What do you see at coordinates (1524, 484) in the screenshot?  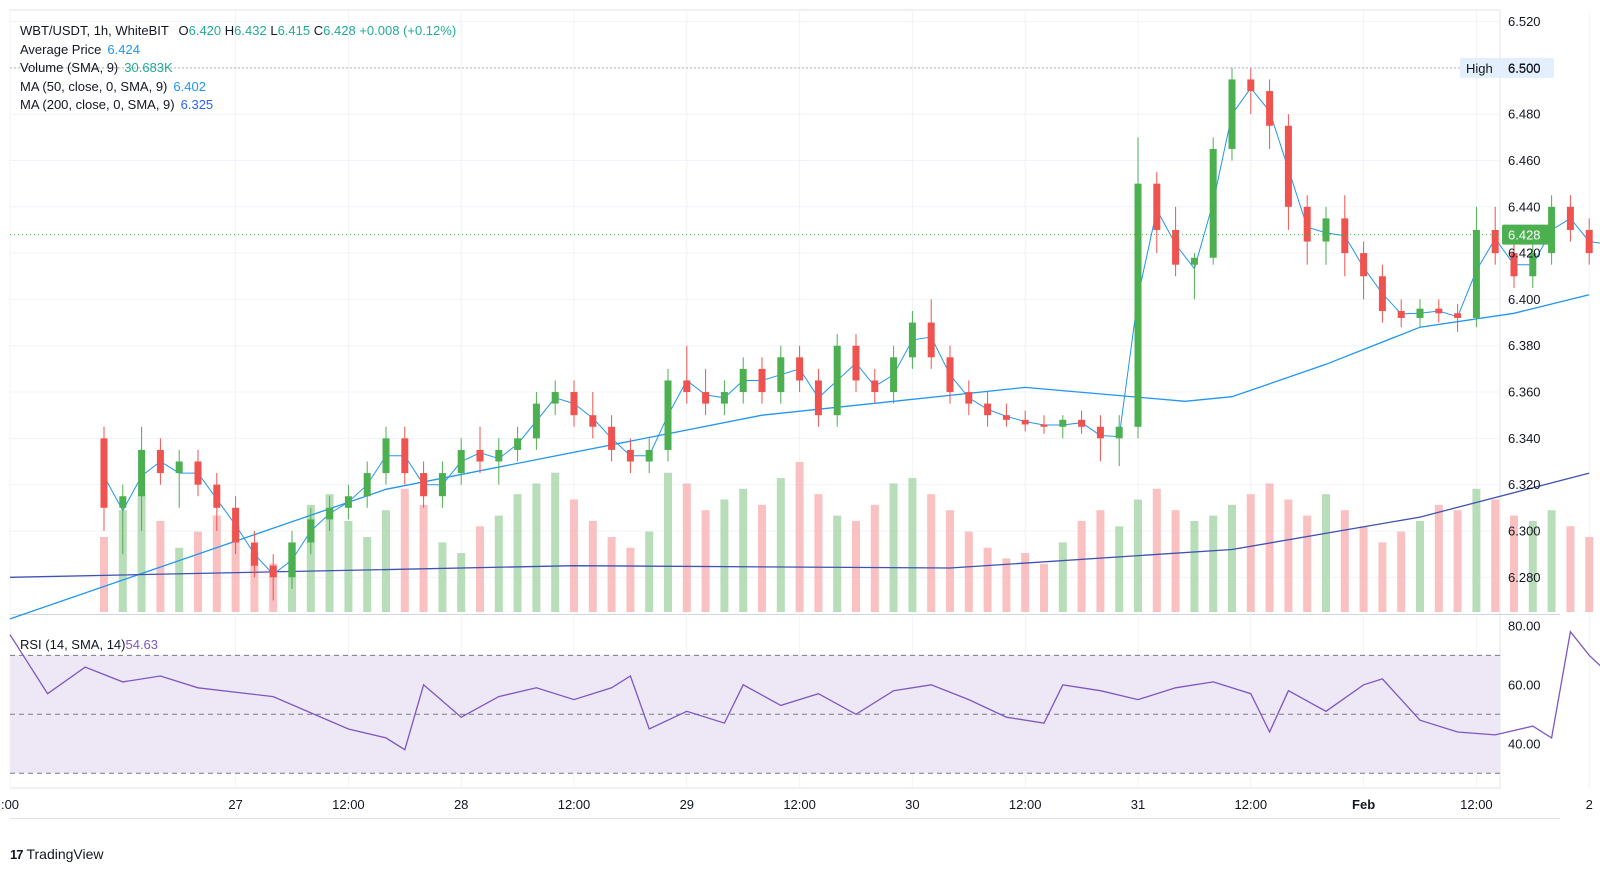 I see `price-tick-label: 6.320` at bounding box center [1524, 484].